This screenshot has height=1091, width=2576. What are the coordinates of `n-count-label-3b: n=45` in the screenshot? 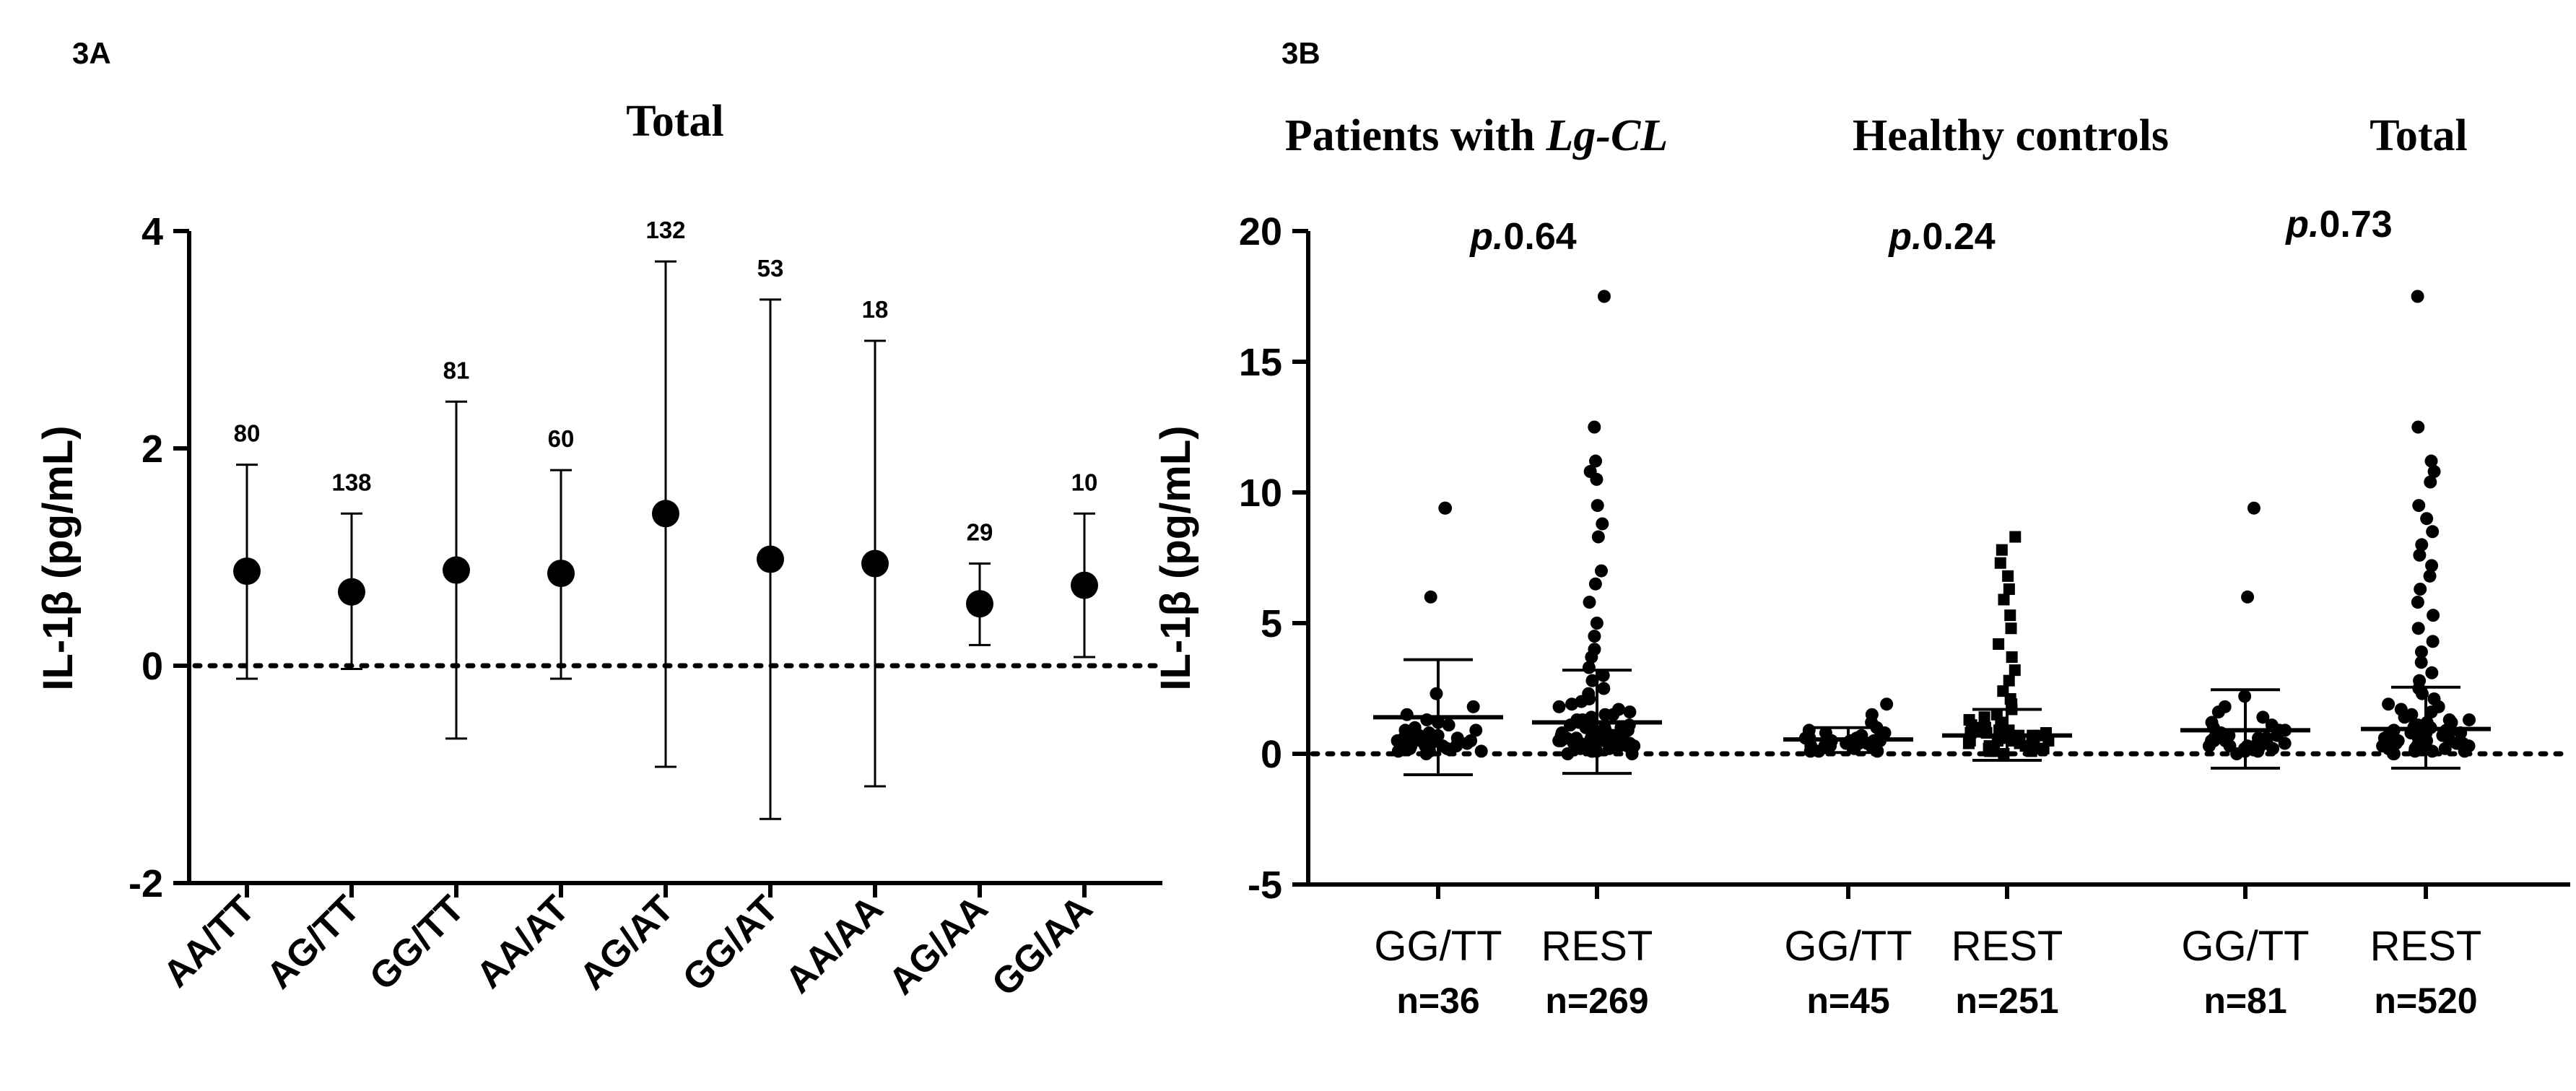 It's located at (1847, 1001).